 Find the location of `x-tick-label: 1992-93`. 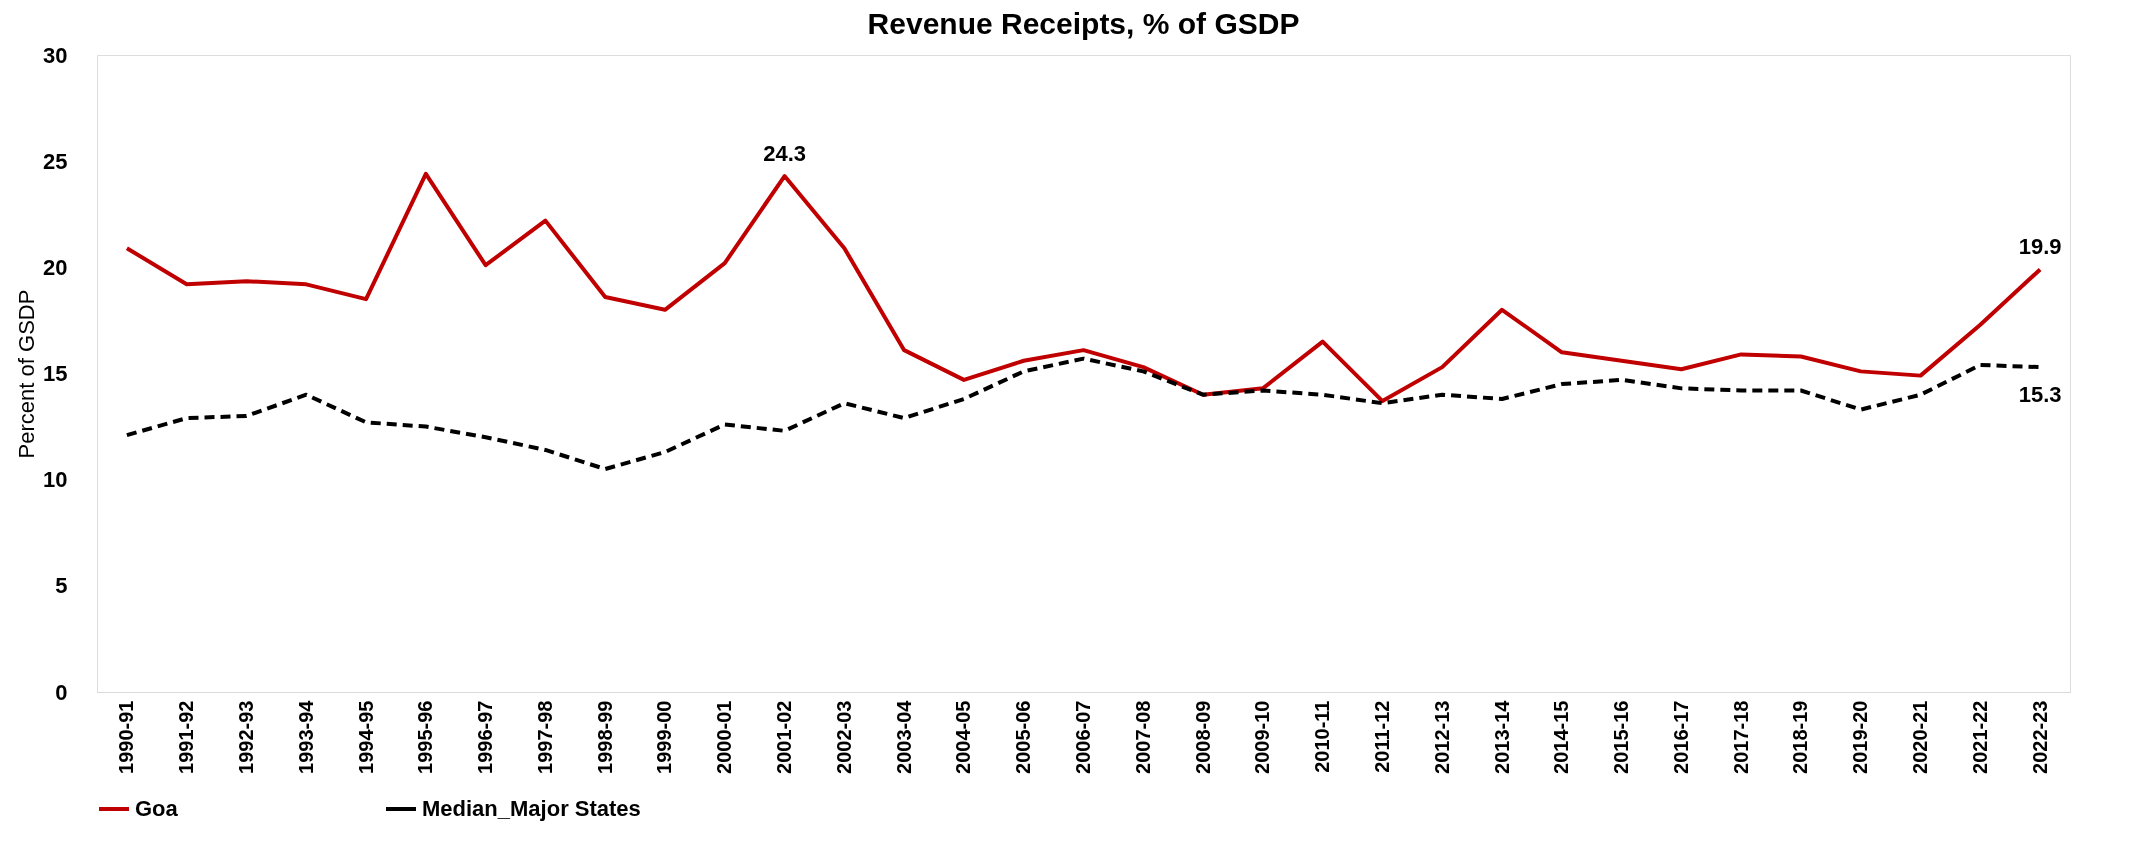

x-tick-label: 1992-93 is located at coordinates (245, 737).